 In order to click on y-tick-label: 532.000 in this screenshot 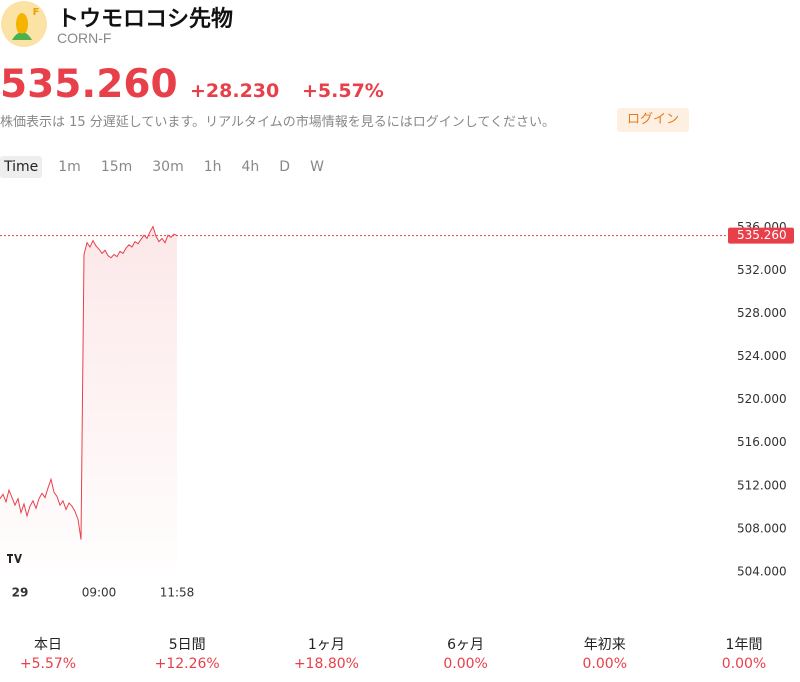, I will do `click(762, 270)`.